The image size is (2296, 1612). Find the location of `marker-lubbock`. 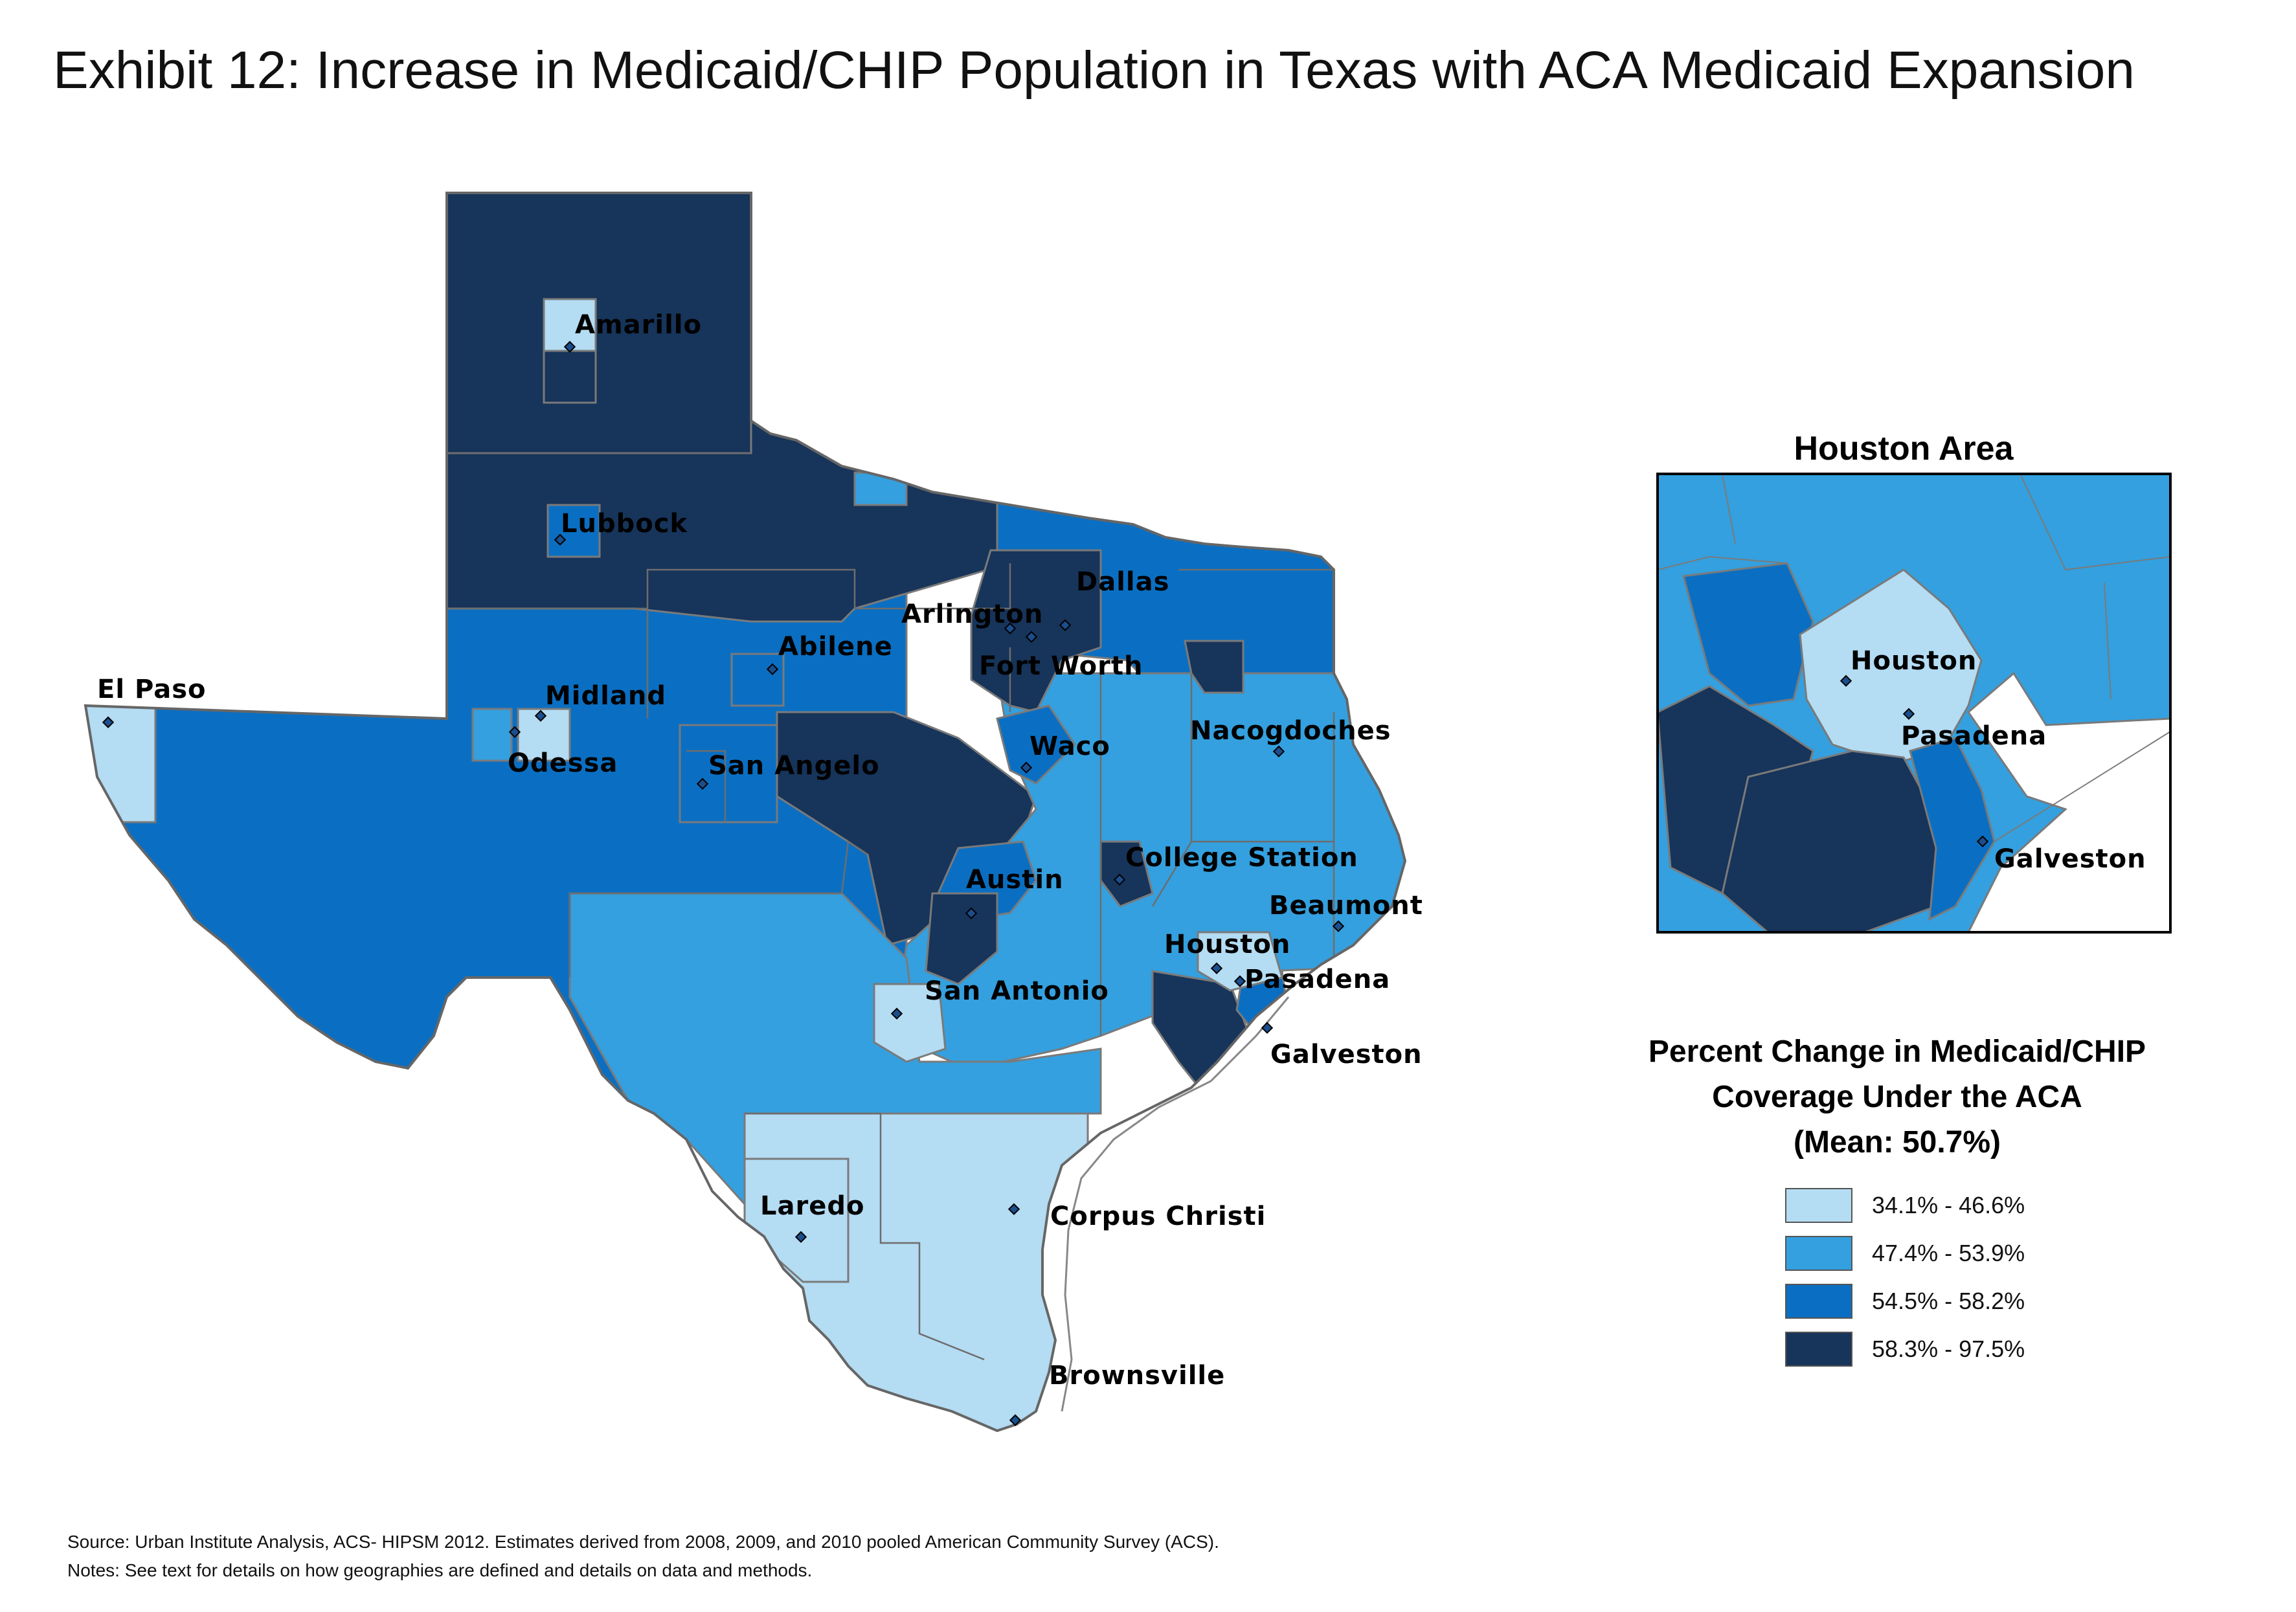

marker-lubbock is located at coordinates (560, 539).